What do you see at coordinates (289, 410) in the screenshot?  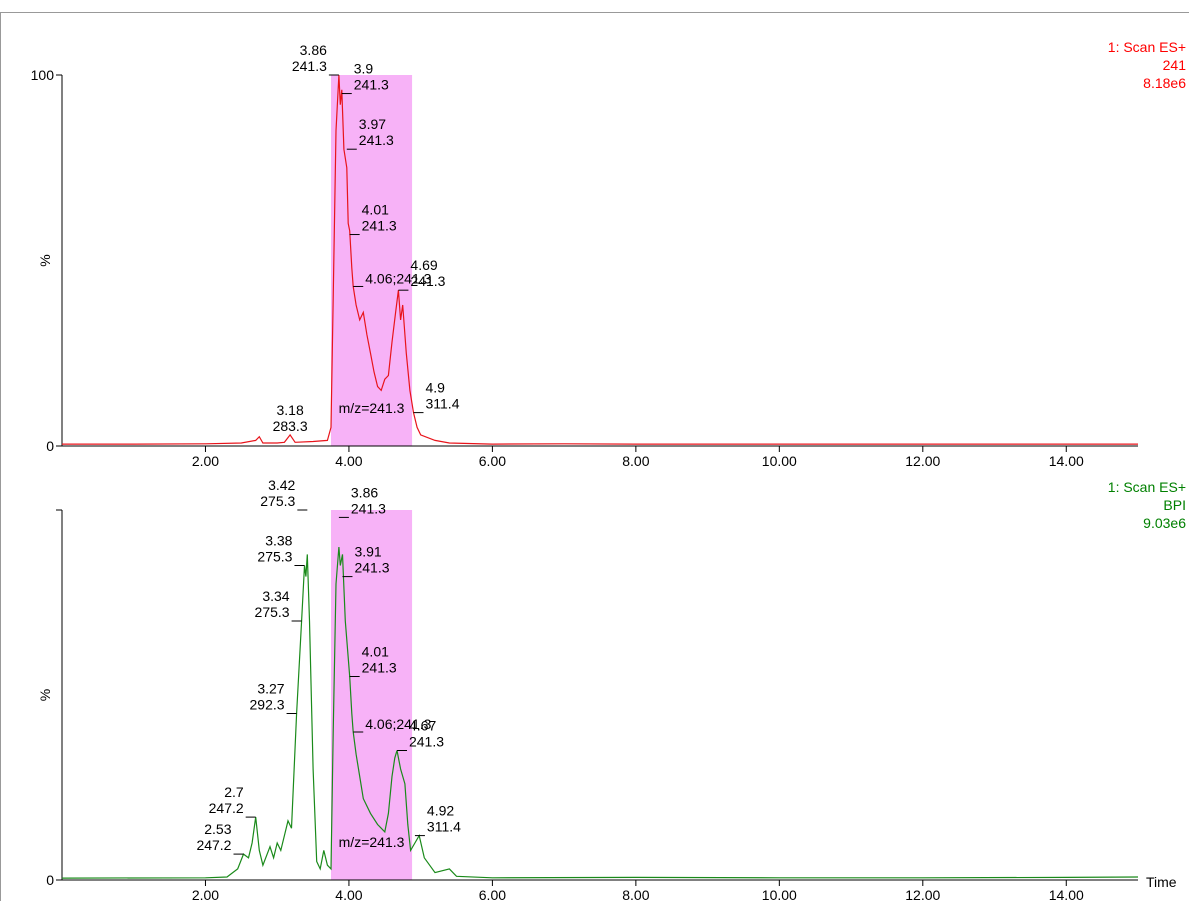 I see `annotation-time: 3.18` at bounding box center [289, 410].